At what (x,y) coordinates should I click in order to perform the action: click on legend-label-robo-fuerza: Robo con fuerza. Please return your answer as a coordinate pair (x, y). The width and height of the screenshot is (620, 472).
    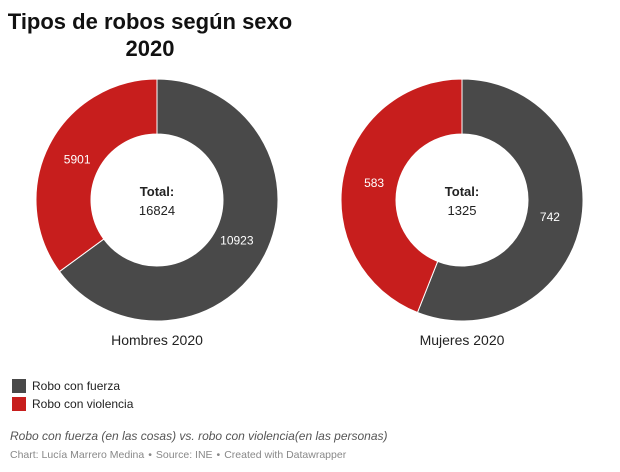
    Looking at the image, I should click on (76, 386).